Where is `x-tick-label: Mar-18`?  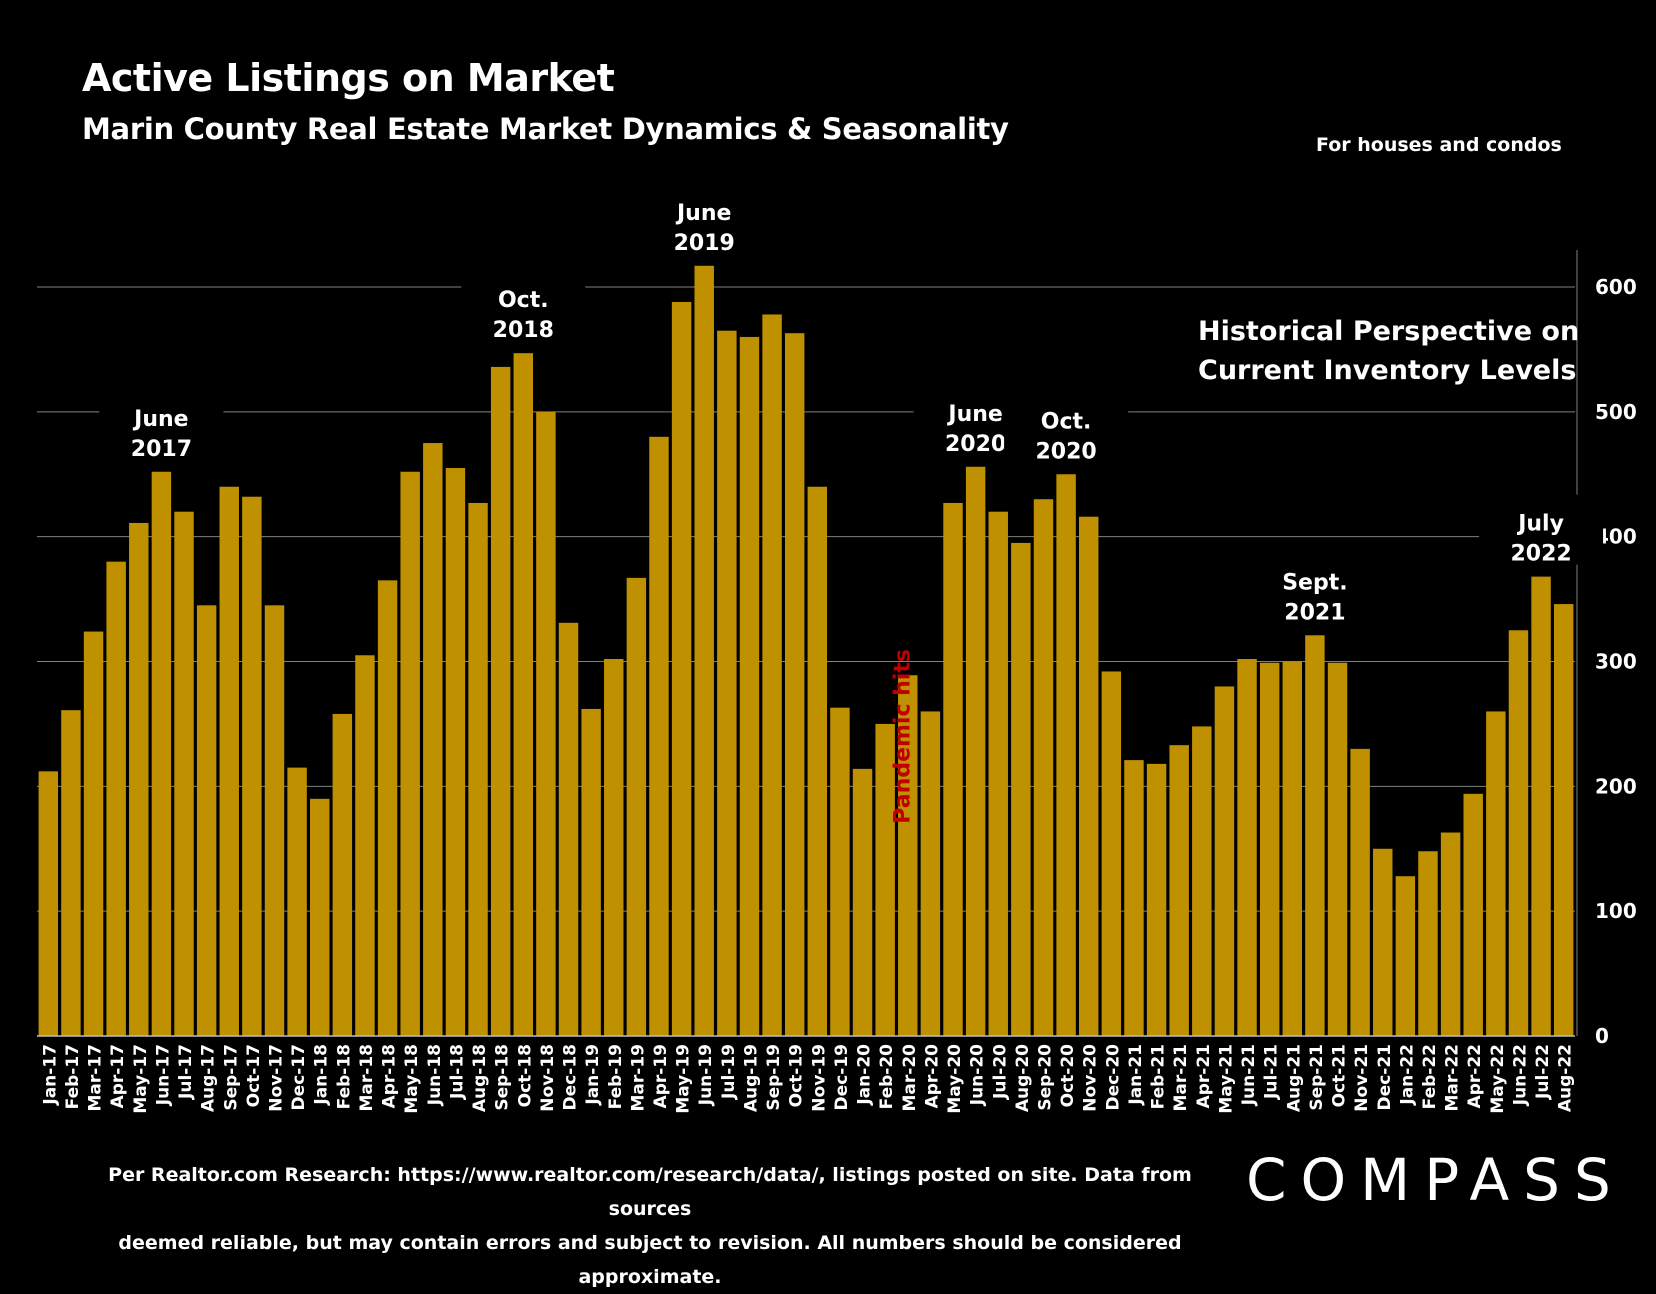 x-tick-label: Mar-18 is located at coordinates (367, 1078).